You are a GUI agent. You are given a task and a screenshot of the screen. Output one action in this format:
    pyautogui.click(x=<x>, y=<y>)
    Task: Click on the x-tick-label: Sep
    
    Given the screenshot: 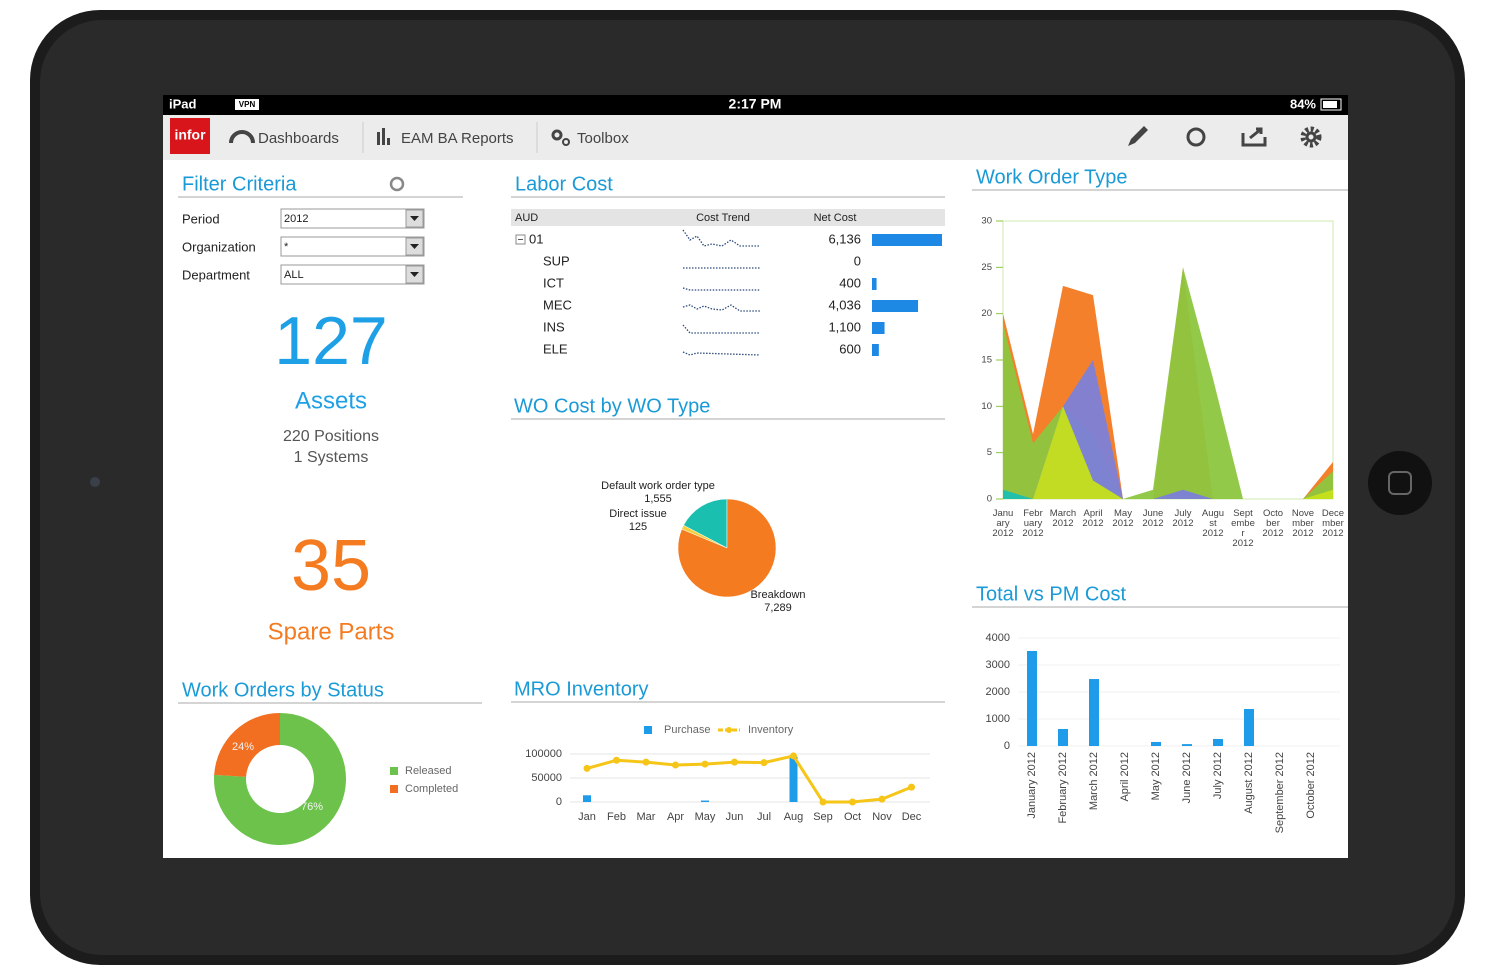 What is the action you would take?
    pyautogui.click(x=823, y=817)
    